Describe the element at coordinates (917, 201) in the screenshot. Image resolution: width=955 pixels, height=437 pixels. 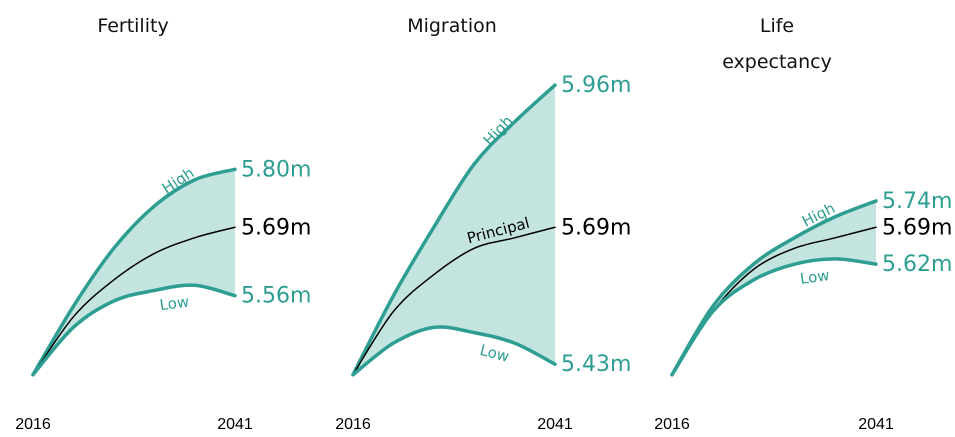
I see `end-label: 5.74m` at that location.